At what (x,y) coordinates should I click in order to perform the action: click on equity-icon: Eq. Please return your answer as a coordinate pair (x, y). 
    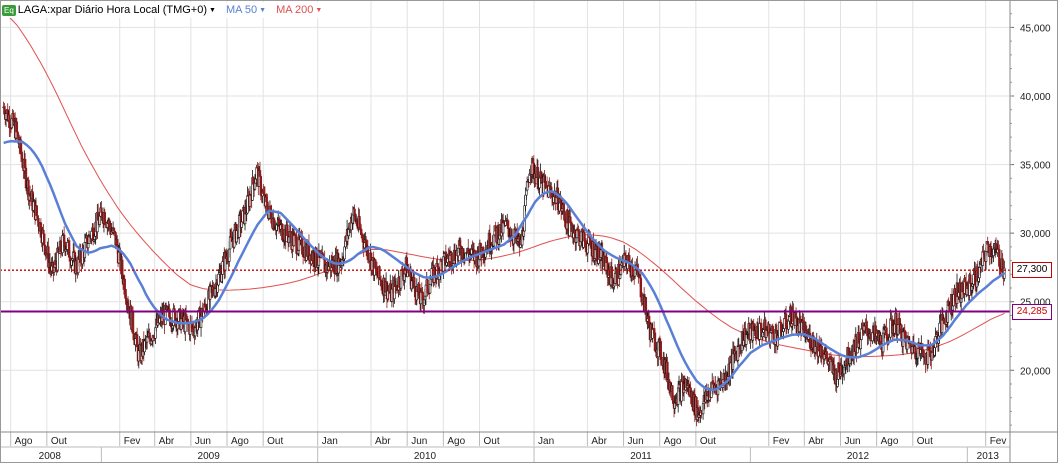
    Looking at the image, I should click on (9, 10).